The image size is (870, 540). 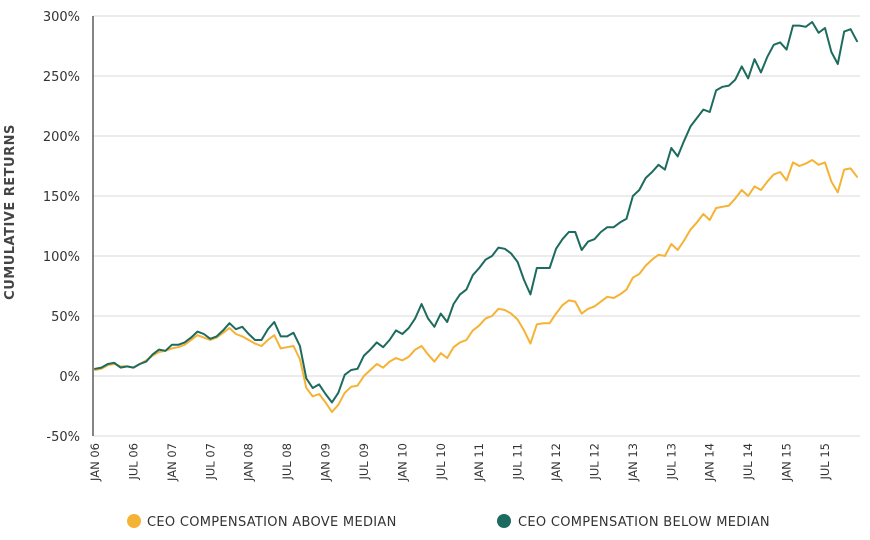 I want to click on x-tick-label: JUL 07, so click(x=210, y=462).